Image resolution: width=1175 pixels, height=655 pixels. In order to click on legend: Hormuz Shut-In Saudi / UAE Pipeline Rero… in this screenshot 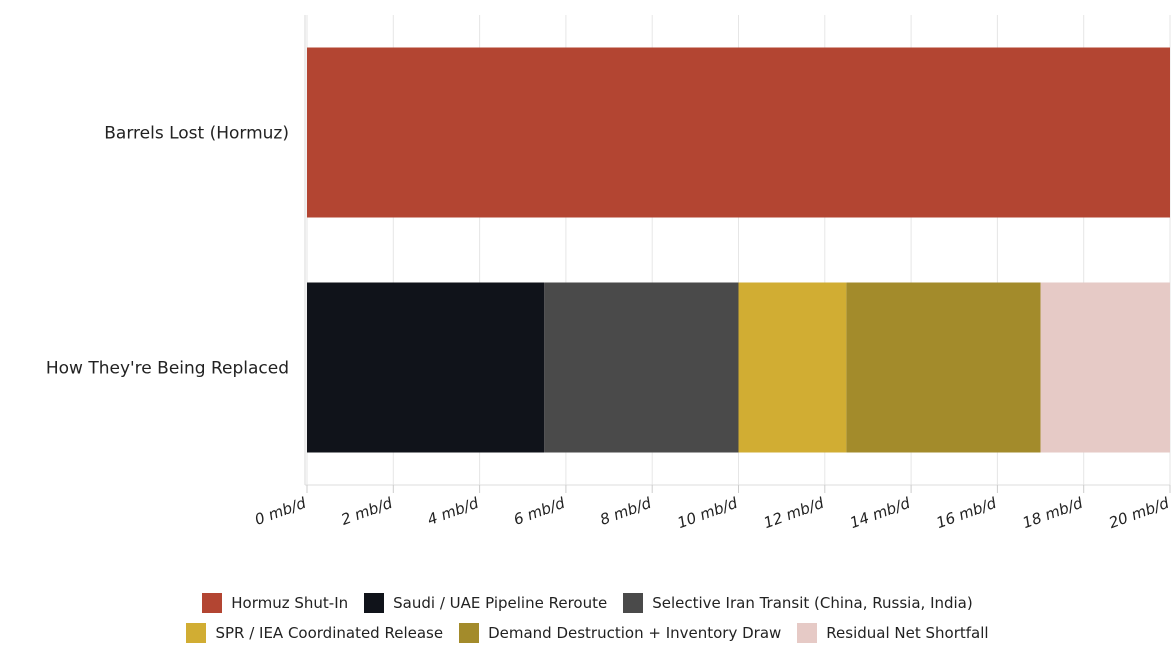, I will do `click(587, 618)`.